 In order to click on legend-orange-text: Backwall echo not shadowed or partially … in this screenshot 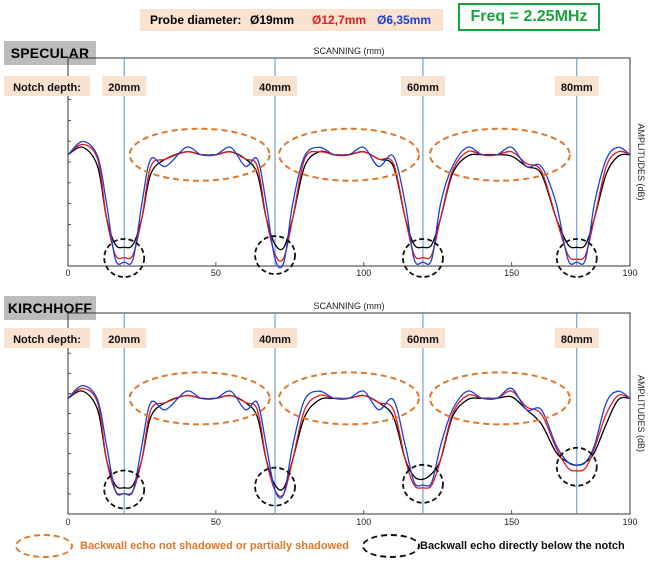, I will do `click(214, 546)`.